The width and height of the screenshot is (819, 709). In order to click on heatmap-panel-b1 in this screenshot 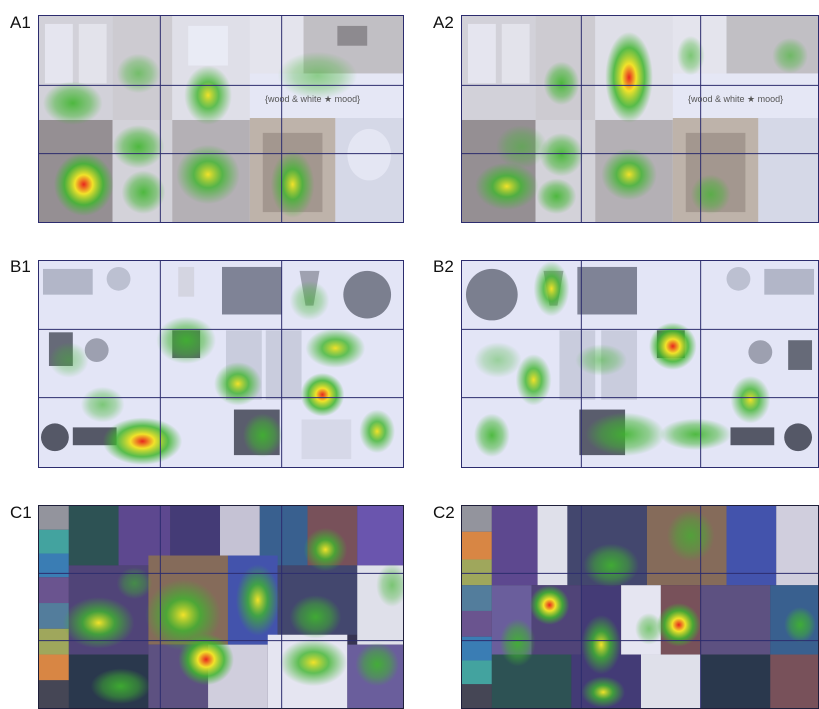, I will do `click(221, 364)`.